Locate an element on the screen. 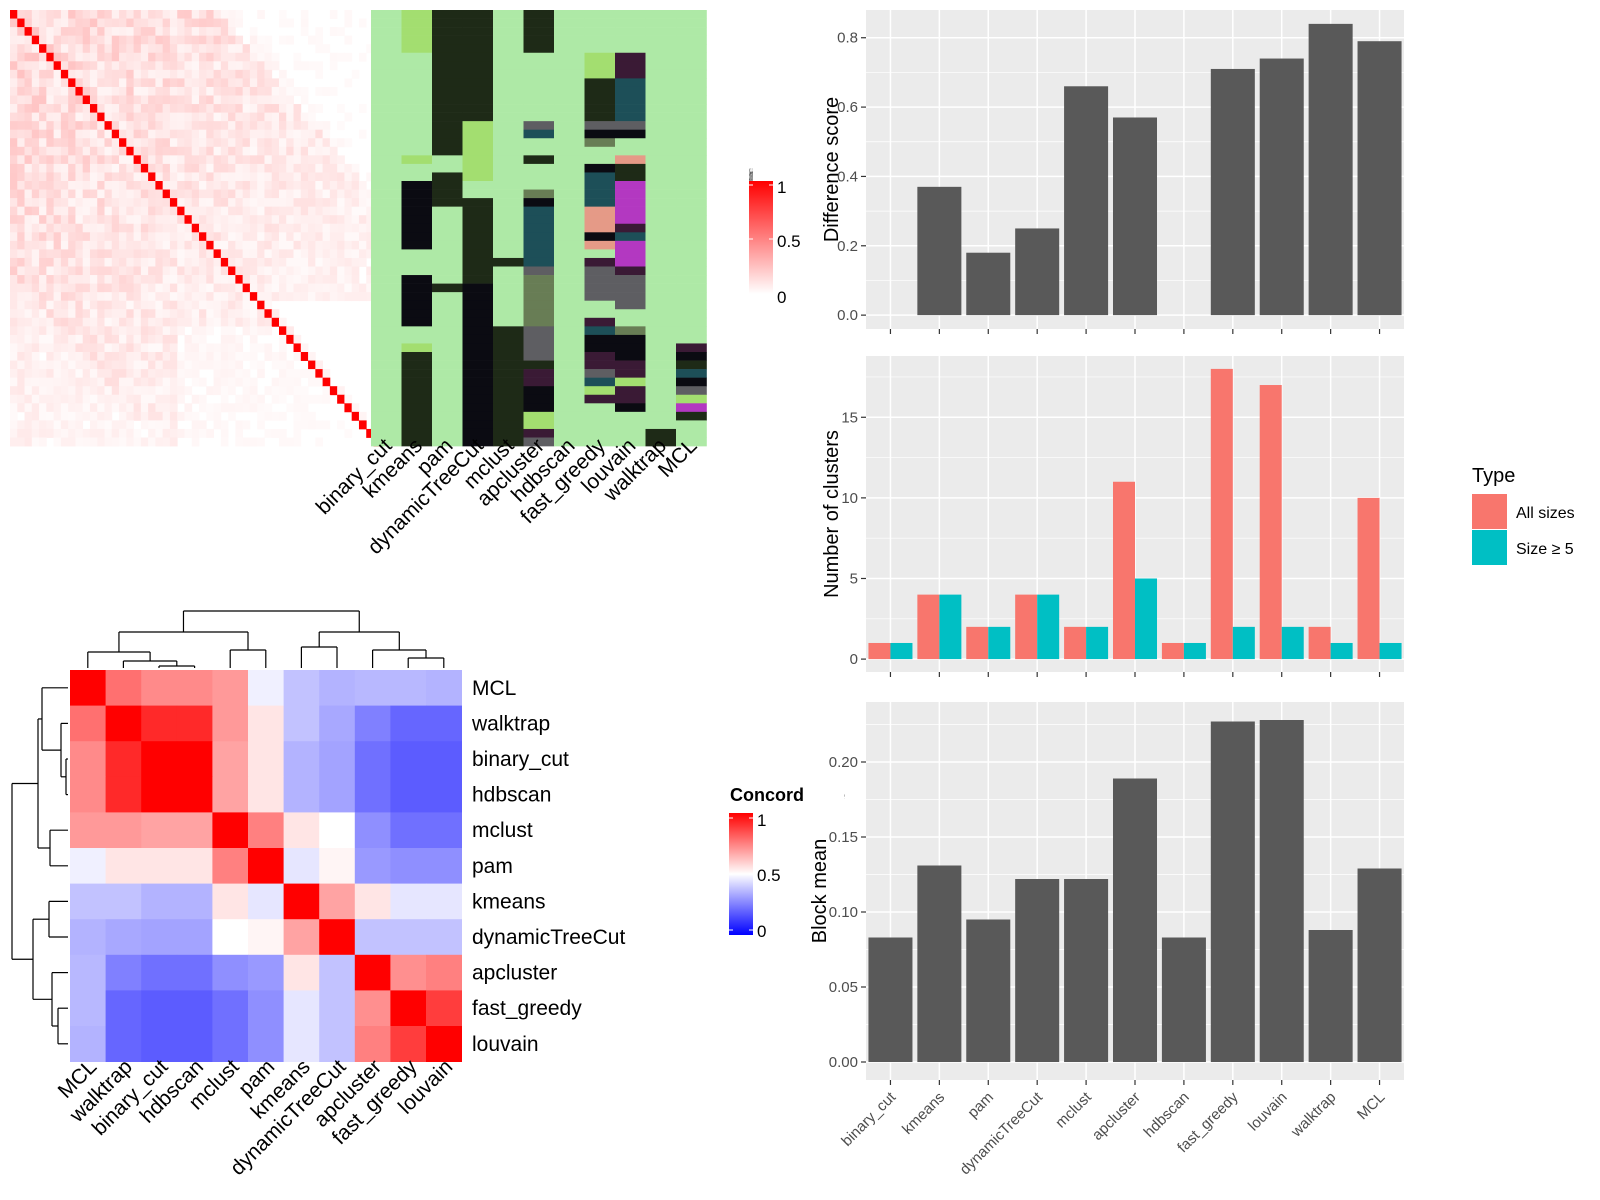  bar is located at coordinates (939, 251).